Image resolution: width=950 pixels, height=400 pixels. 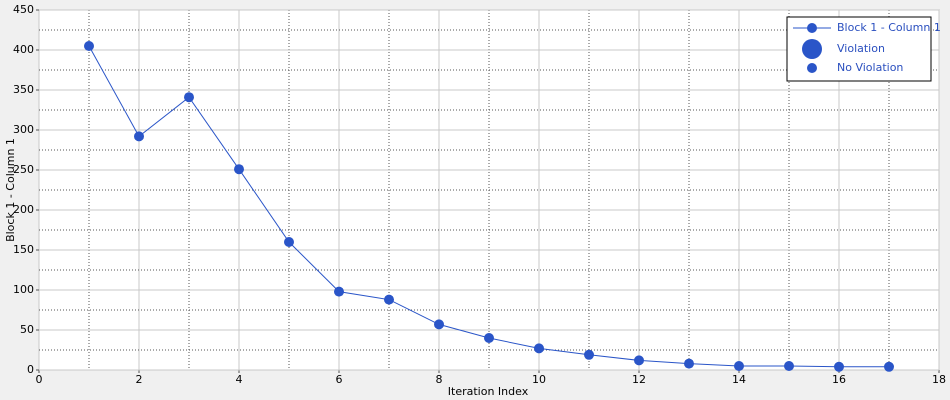 What do you see at coordinates (439, 379) in the screenshot?
I see `x-tick-label: 8` at bounding box center [439, 379].